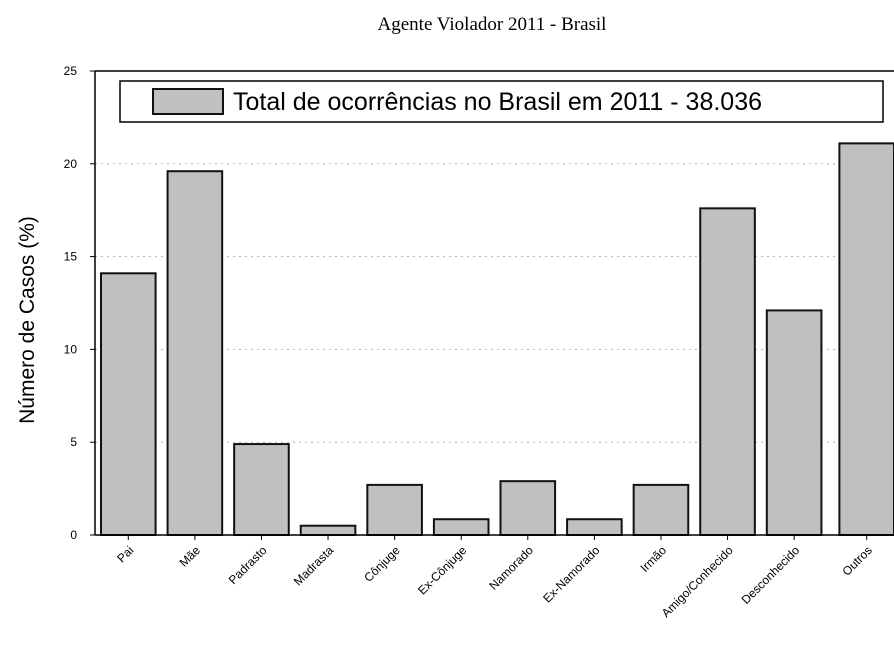 The height and width of the screenshot is (648, 894). Describe the element at coordinates (125, 554) in the screenshot. I see `x-tick-label-pai: Pai` at that location.